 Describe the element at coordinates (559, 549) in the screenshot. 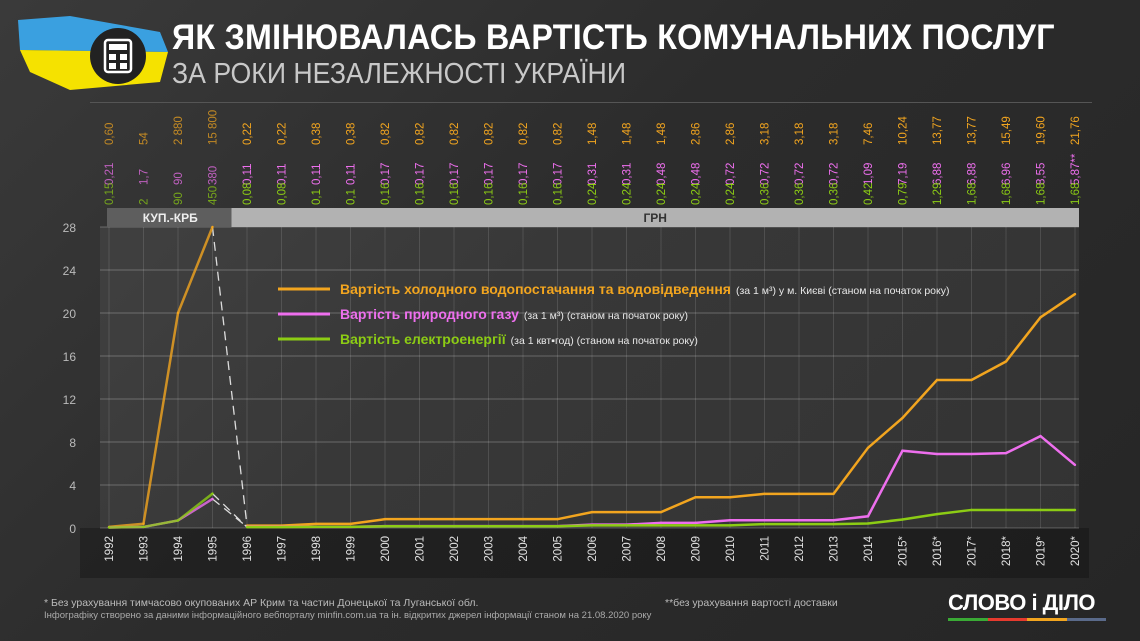

I see `x-tick-label: 2005` at that location.